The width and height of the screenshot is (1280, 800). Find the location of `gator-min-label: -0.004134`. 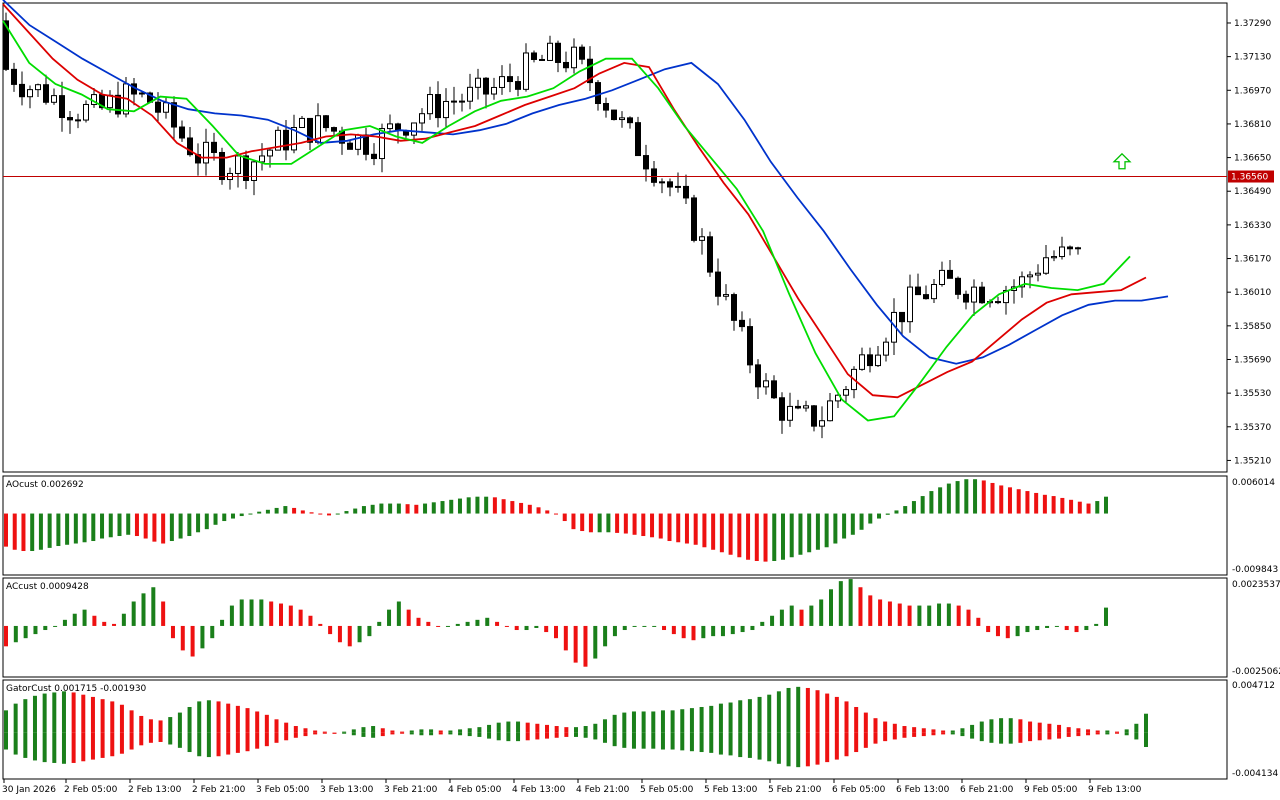

gator-min-label: -0.004134 is located at coordinates (1255, 774).